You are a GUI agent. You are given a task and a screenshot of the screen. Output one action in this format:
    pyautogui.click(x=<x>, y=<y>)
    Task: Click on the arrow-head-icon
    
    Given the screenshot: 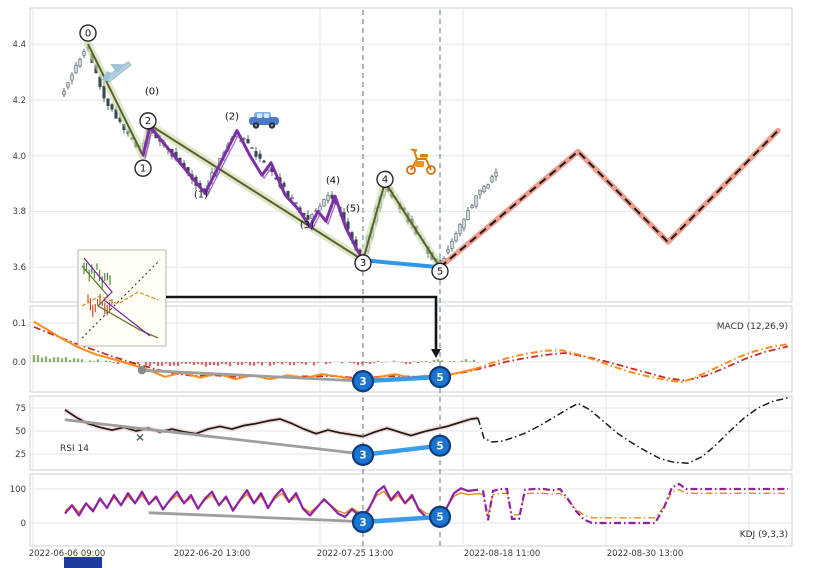 What is the action you would take?
    pyautogui.click(x=436, y=353)
    